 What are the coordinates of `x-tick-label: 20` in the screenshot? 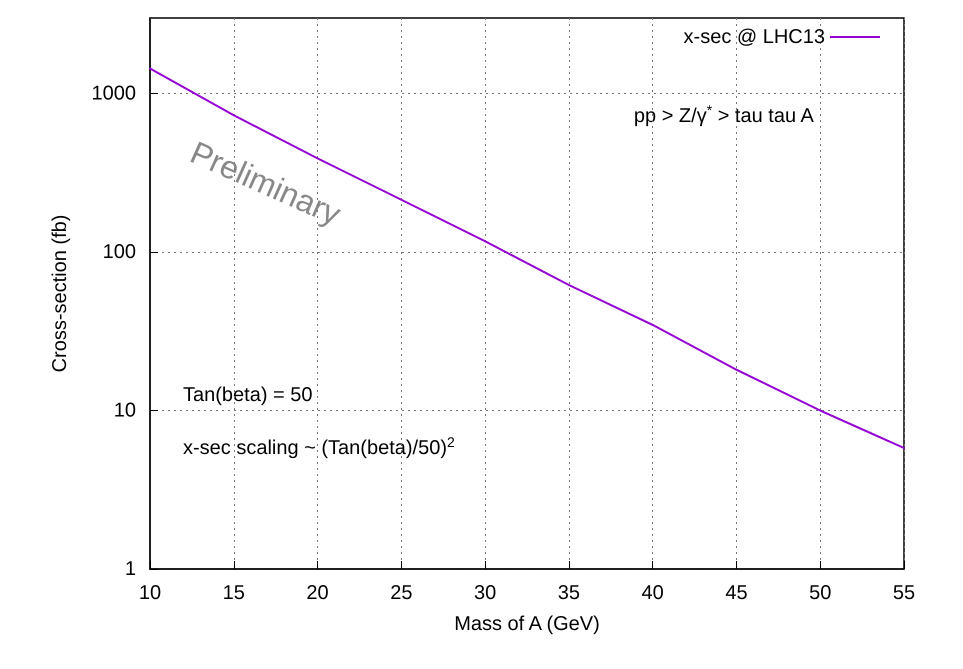 It's located at (317, 593).